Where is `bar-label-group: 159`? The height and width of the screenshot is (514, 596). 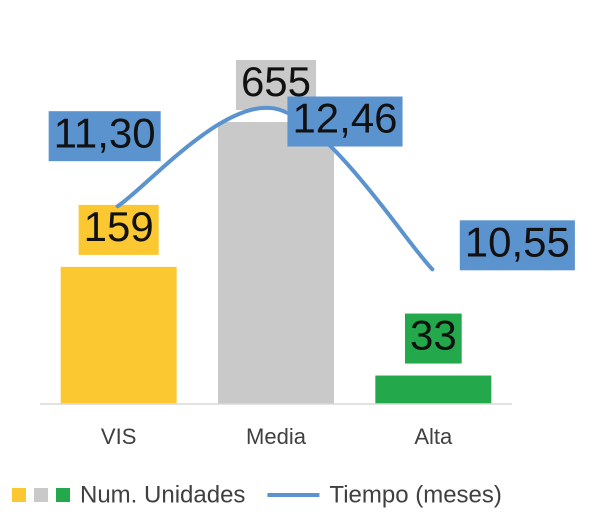
bar-label-group: 159 is located at coordinates (118, 229).